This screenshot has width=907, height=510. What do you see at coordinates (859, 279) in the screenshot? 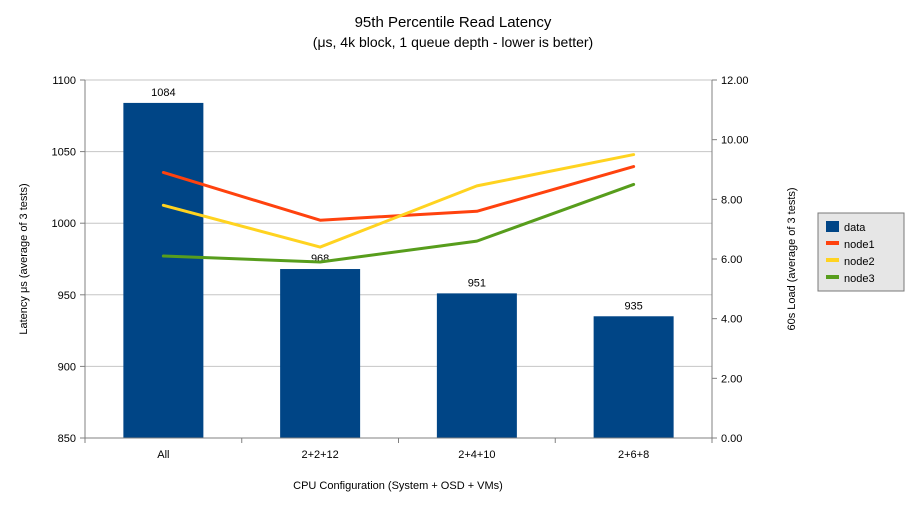
I see `legend-label-node3: node3` at bounding box center [859, 279].